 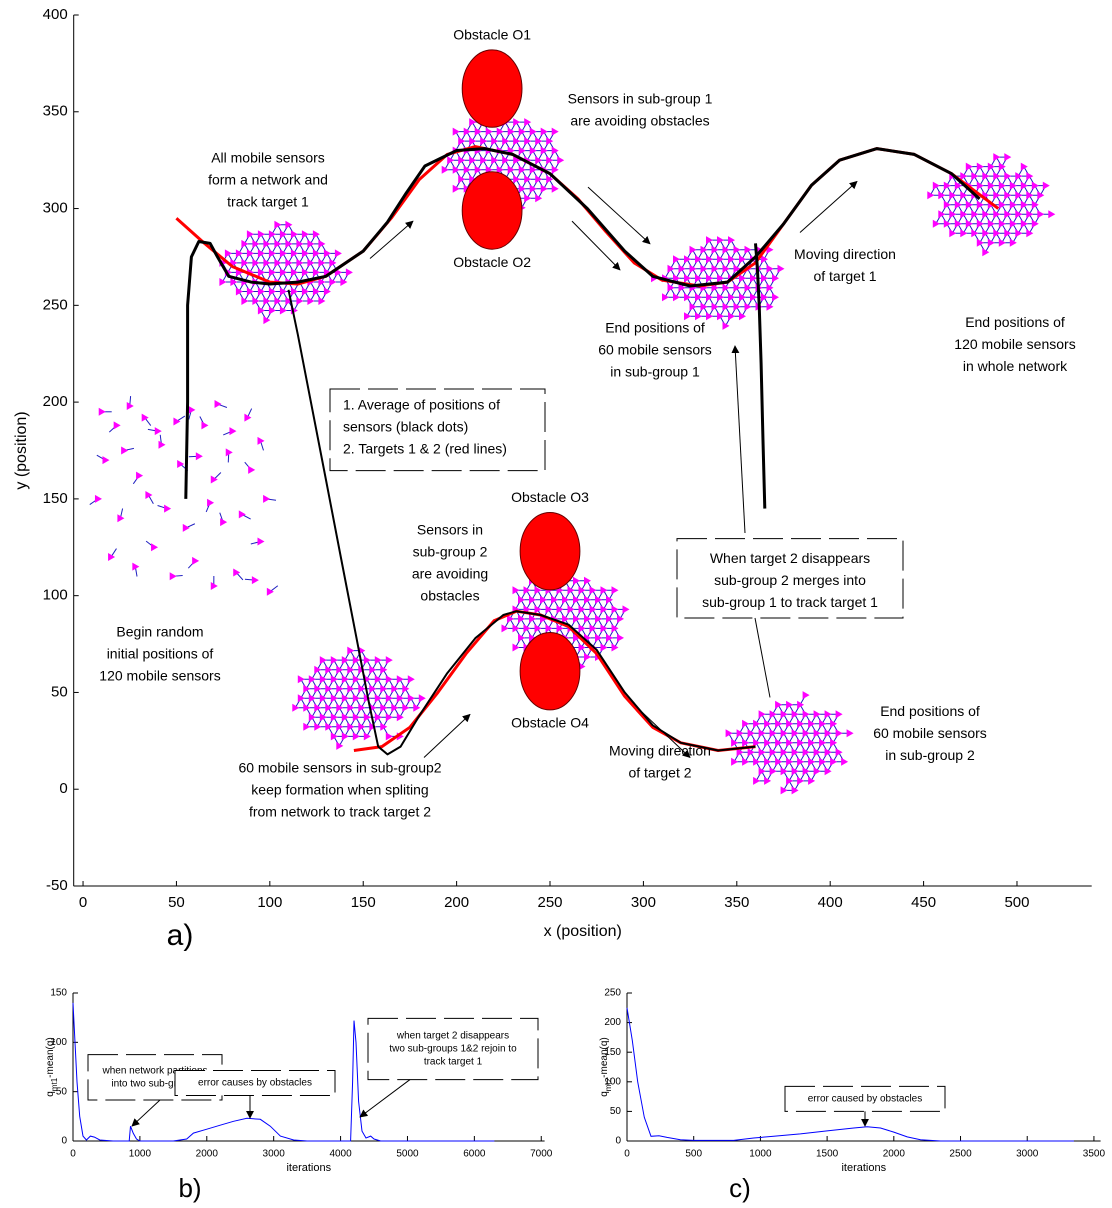 What do you see at coordinates (55, 595) in the screenshot?
I see `y-tick-label: 100` at bounding box center [55, 595].